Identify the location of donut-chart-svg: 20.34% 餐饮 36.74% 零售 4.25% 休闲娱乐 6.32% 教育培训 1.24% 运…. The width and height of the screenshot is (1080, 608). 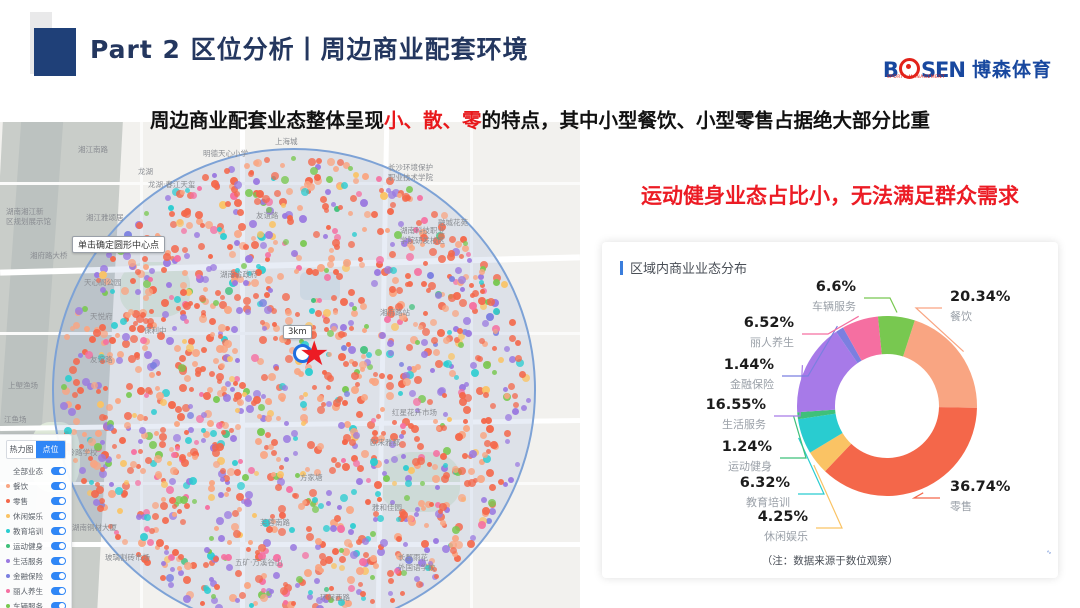
(858, 411).